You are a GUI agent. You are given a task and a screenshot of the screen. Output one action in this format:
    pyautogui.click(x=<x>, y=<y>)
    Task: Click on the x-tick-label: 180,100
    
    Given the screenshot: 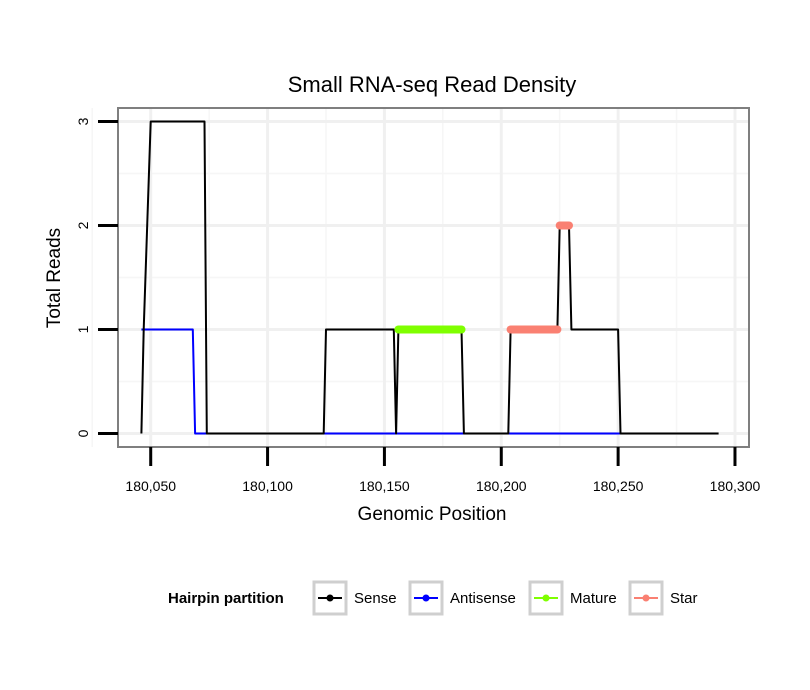 What is the action you would take?
    pyautogui.click(x=267, y=486)
    